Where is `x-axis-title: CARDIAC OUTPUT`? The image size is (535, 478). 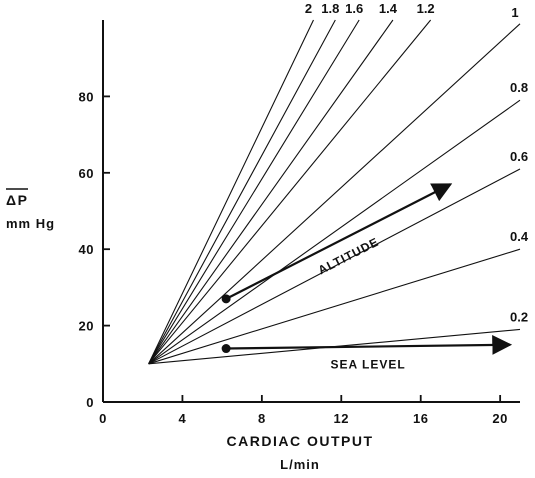 x-axis-title: CARDIAC OUTPUT is located at coordinates (300, 441).